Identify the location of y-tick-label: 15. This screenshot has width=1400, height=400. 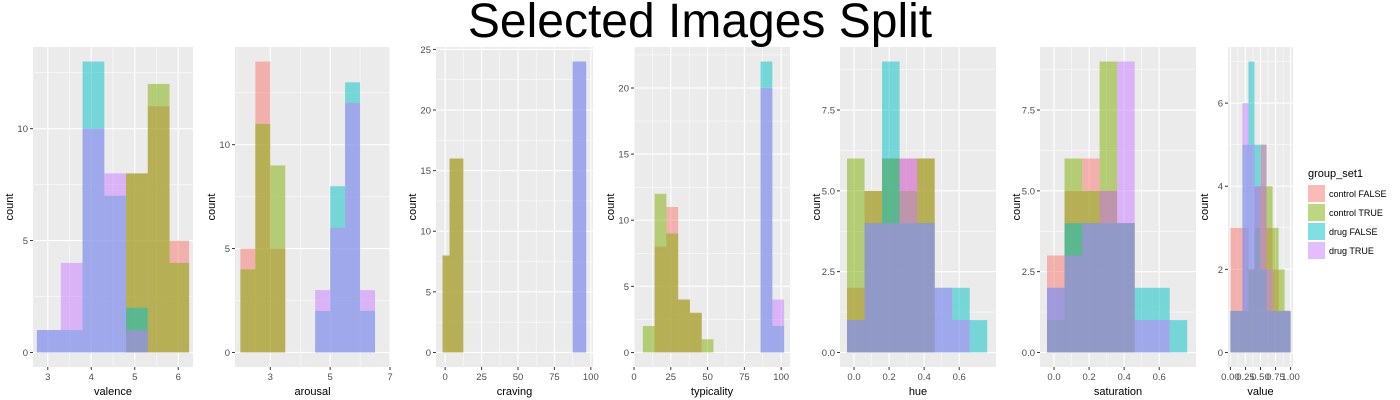
(425, 171).